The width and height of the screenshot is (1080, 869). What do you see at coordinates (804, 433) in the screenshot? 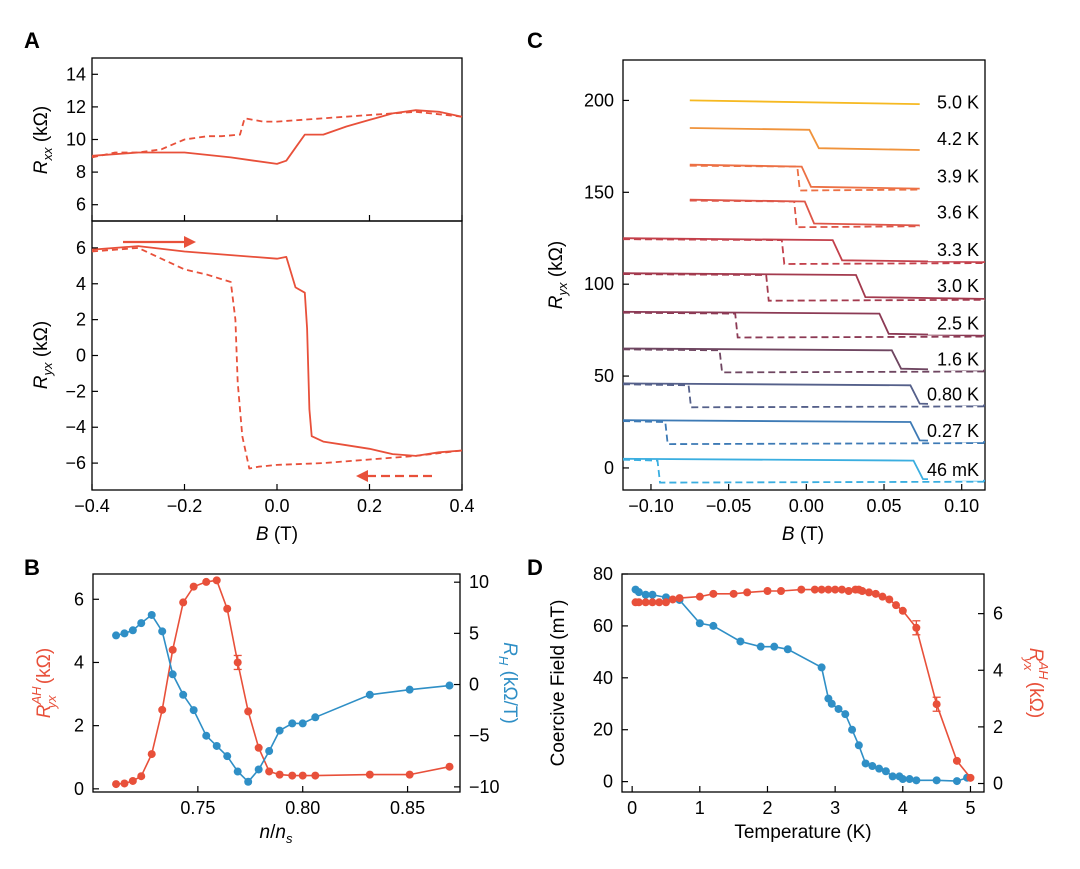
I see `series-line-dashed-0.27-K` at bounding box center [804, 433].